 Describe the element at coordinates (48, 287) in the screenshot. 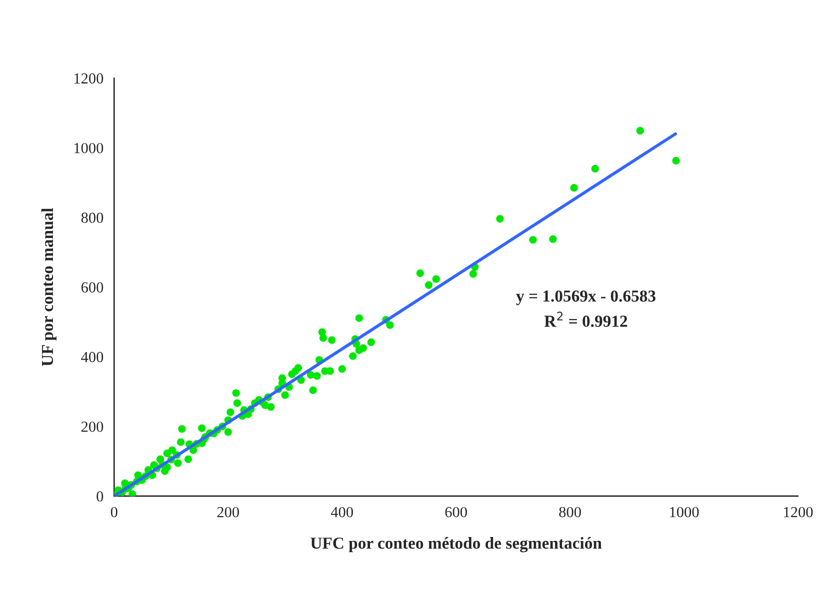

I see `y-axis-title: UF por conteo manual` at that location.